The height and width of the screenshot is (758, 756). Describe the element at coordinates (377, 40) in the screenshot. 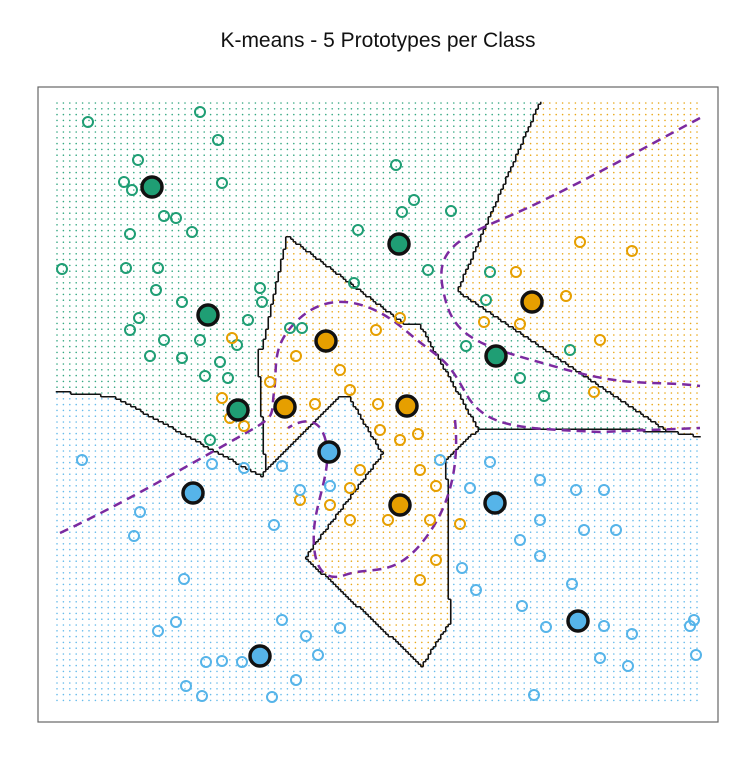

I see `chart-title: K-means - 5 Prototypes per Class` at that location.